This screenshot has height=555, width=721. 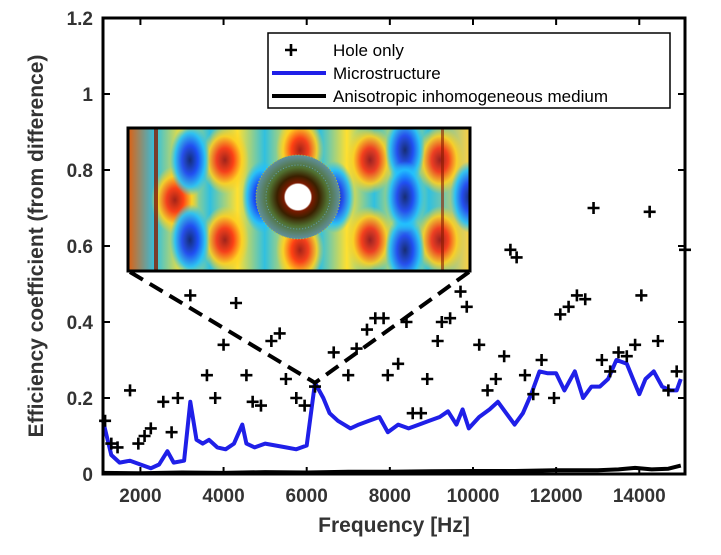 I want to click on hole, so click(x=298, y=197).